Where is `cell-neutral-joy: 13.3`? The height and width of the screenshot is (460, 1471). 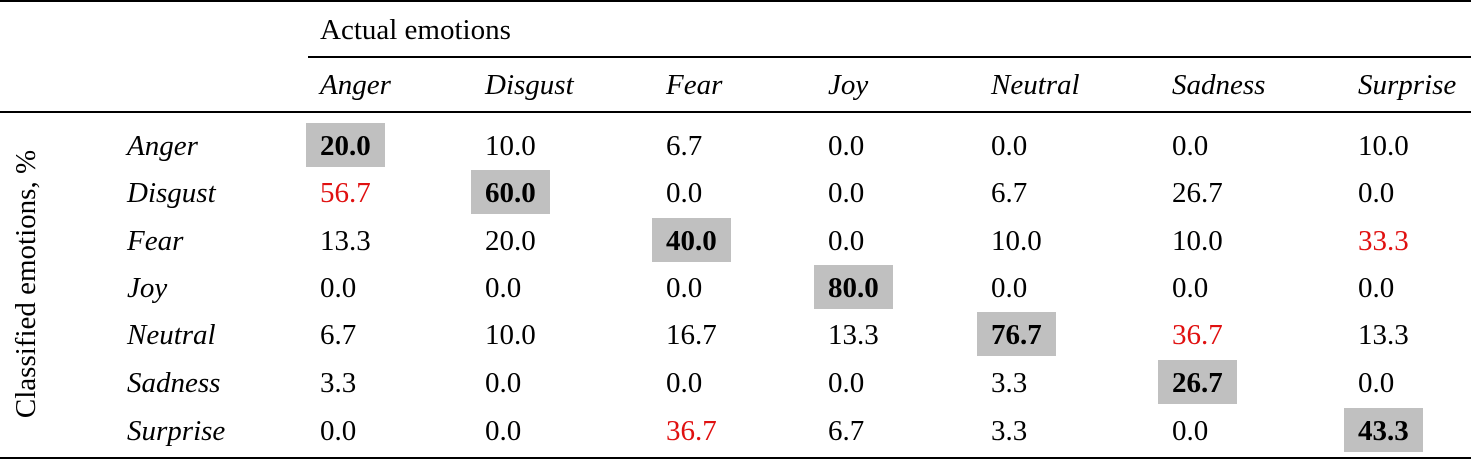 cell-neutral-joy: 13.3 is located at coordinates (853, 335).